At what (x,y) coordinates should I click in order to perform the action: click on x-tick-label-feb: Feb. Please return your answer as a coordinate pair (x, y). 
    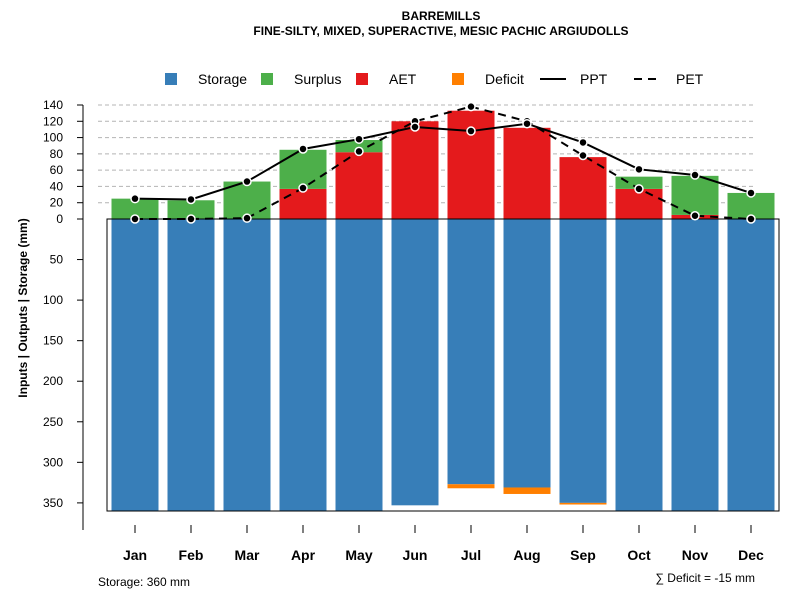
    Looking at the image, I should click on (191, 555).